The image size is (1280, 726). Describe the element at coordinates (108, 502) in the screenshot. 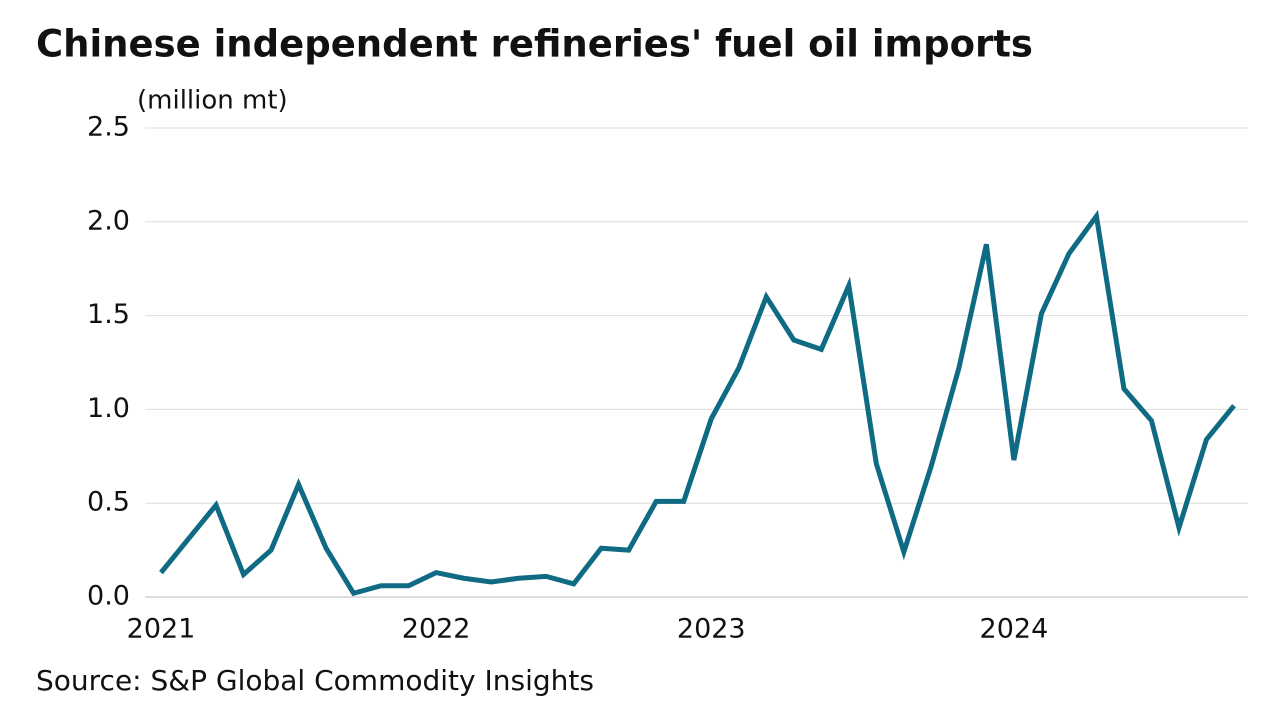

I see `y-tick-label: 0.5` at that location.